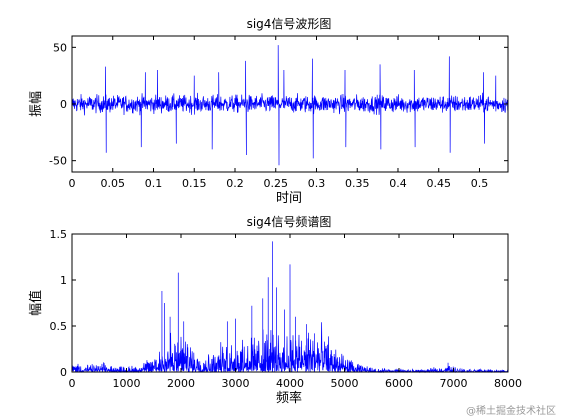 This screenshot has height=420, width=561. I want to click on waveform-x-tick-label: 0.1, so click(154, 183).